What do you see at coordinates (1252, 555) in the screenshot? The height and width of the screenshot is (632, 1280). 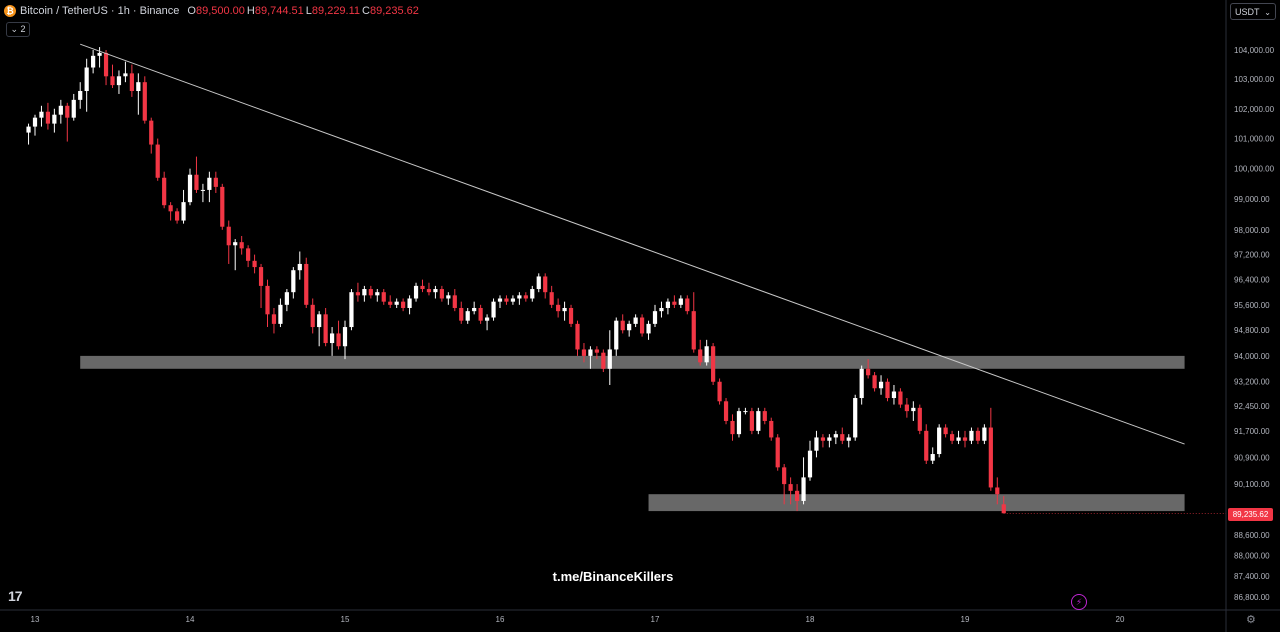 I see `y-tick-label: 88,000.00` at bounding box center [1252, 555].